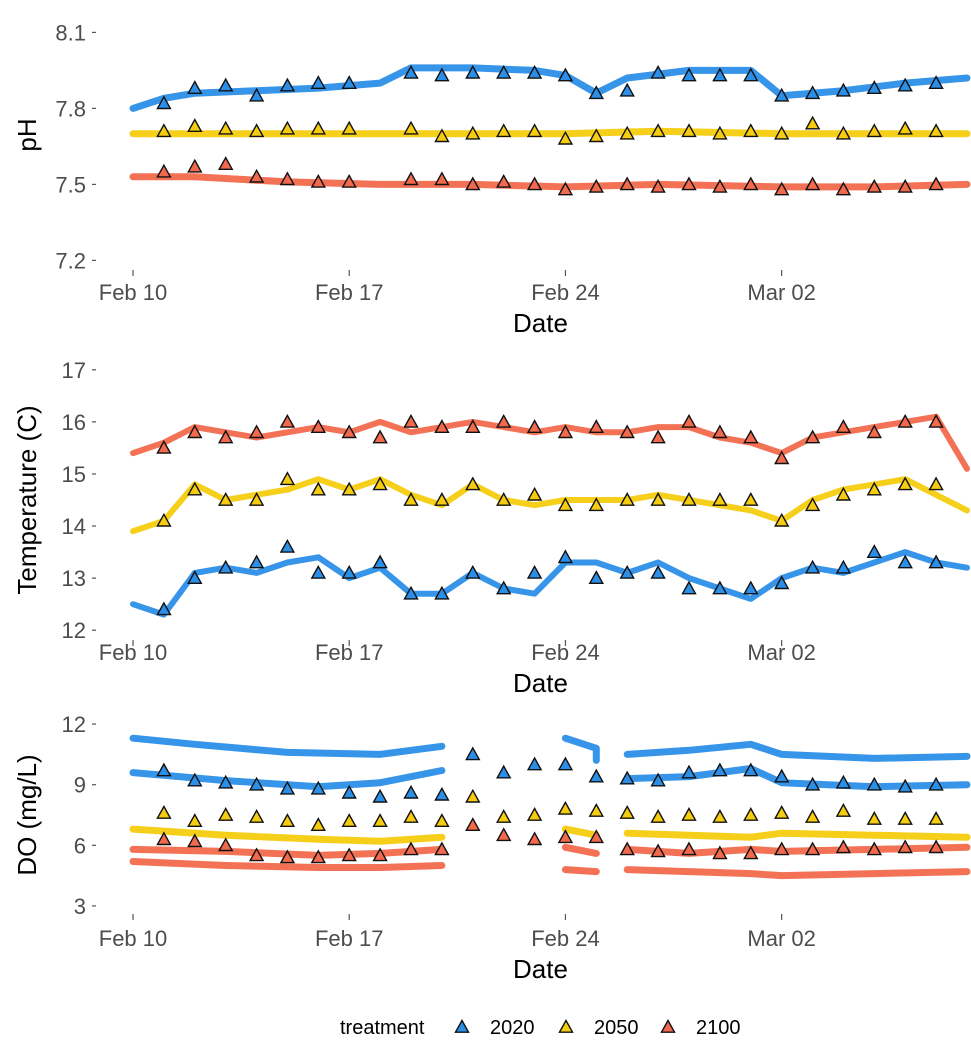 The image size is (971, 1051). I want to click on x-axis-title: Date, so click(540, 323).